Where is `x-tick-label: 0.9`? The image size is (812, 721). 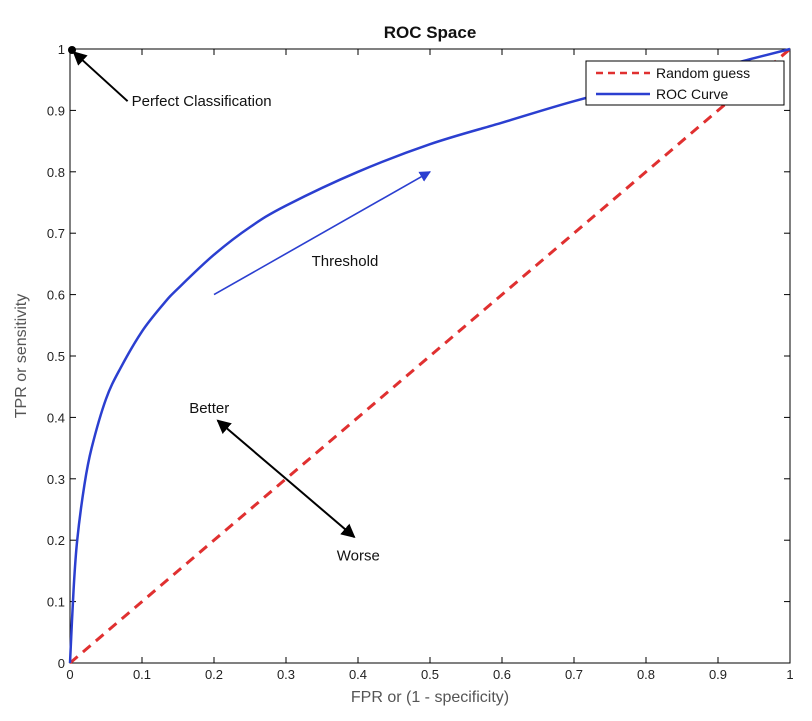 x-tick-label: 0.9 is located at coordinates (718, 674).